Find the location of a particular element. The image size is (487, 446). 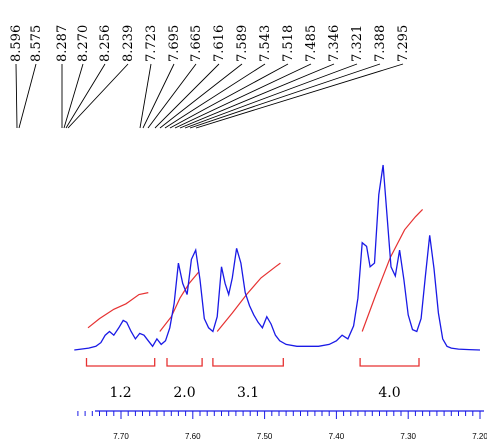

x-tick-label-1: 7.70 is located at coordinates (121, 436).